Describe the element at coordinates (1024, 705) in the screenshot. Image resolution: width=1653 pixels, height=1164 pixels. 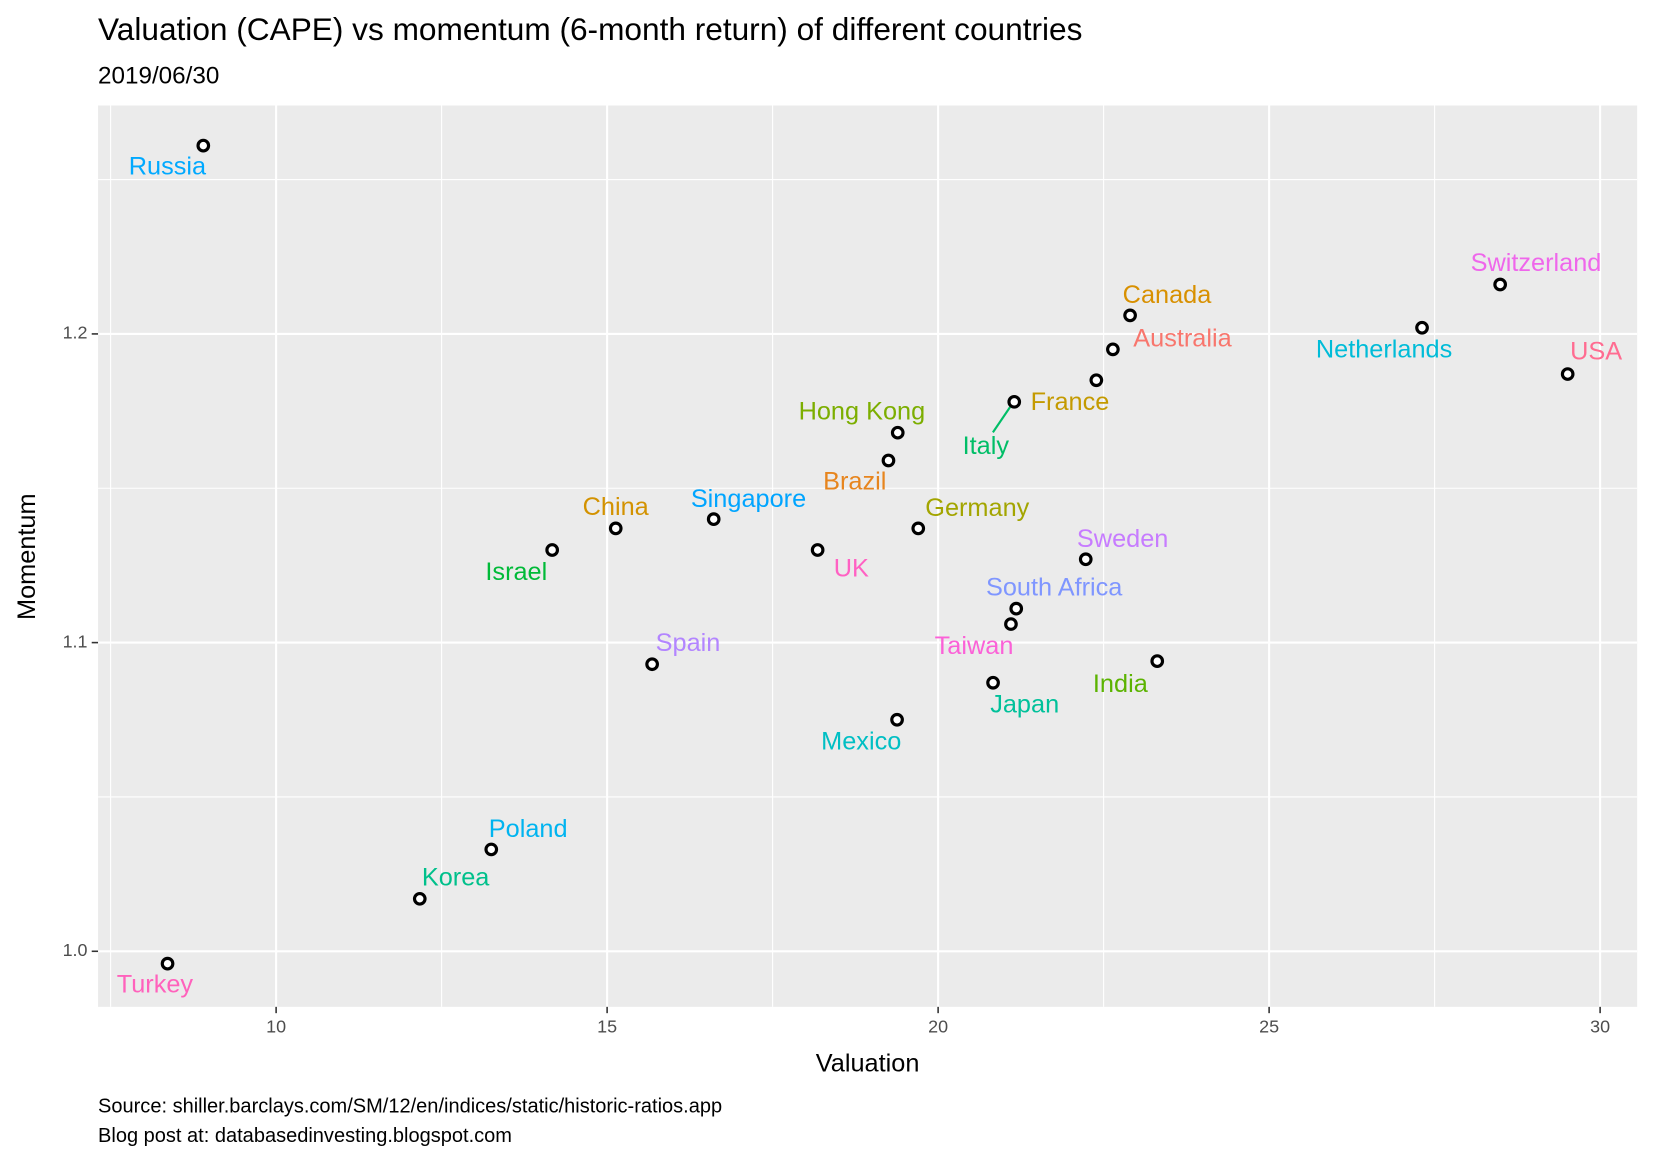
I see `point-label: Japan` at that location.